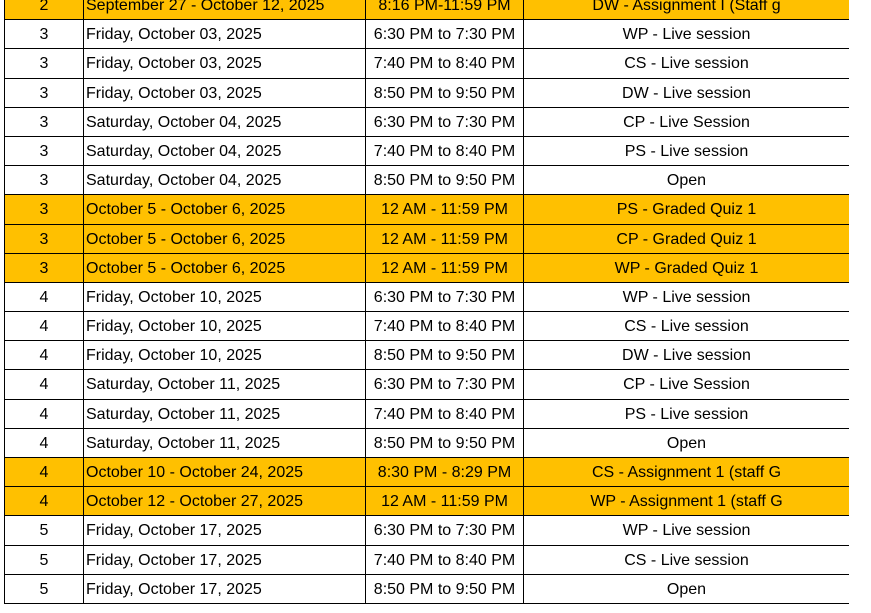 This screenshot has width=871, height=613. I want to click on activity-cell: CP - Graded Quiz 1, so click(686, 239).